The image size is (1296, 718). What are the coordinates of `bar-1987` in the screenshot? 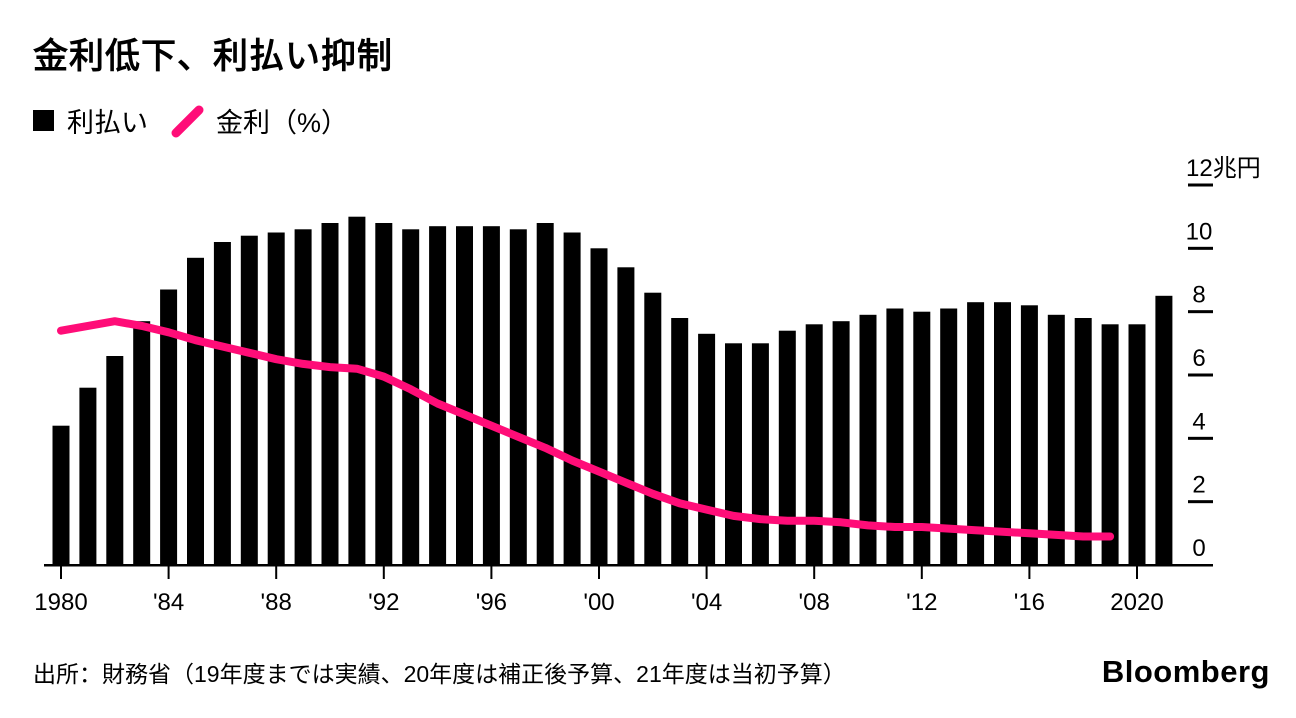 It's located at (249, 400).